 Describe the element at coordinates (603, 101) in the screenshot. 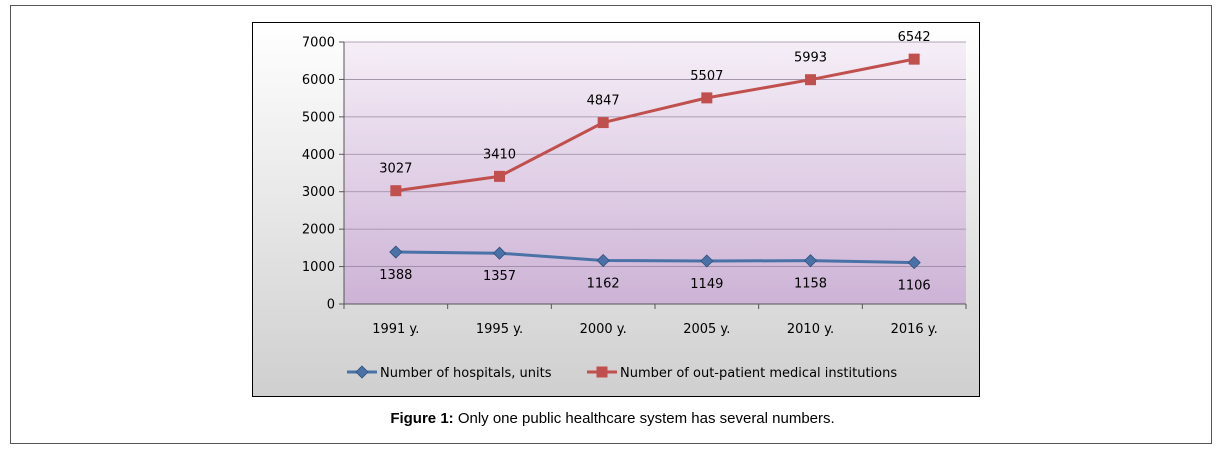

I see `data-label: 4847` at that location.